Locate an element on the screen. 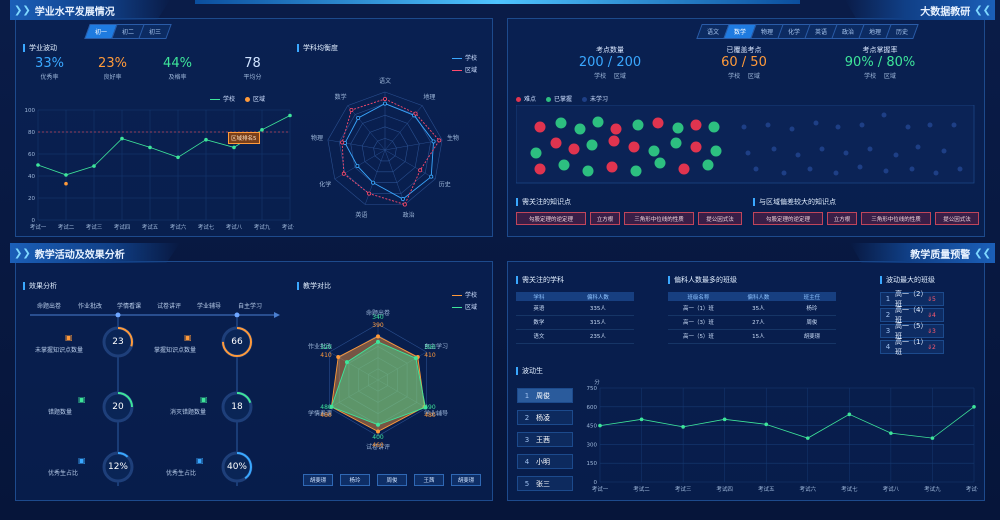 This screenshot has width=1000, height=520. volatile-student-item: 1 周俊 is located at coordinates (545, 395).